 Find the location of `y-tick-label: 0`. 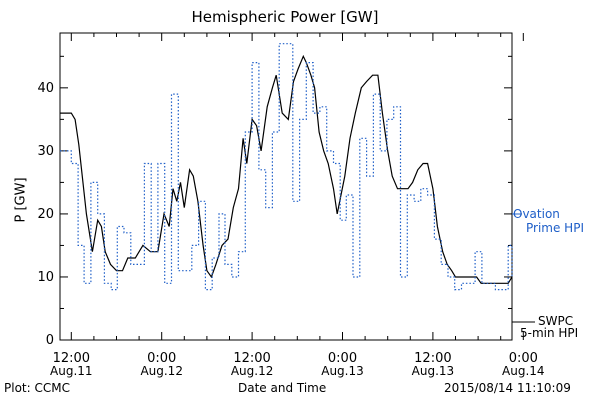

y-tick-label: 0 is located at coordinates (50, 340).